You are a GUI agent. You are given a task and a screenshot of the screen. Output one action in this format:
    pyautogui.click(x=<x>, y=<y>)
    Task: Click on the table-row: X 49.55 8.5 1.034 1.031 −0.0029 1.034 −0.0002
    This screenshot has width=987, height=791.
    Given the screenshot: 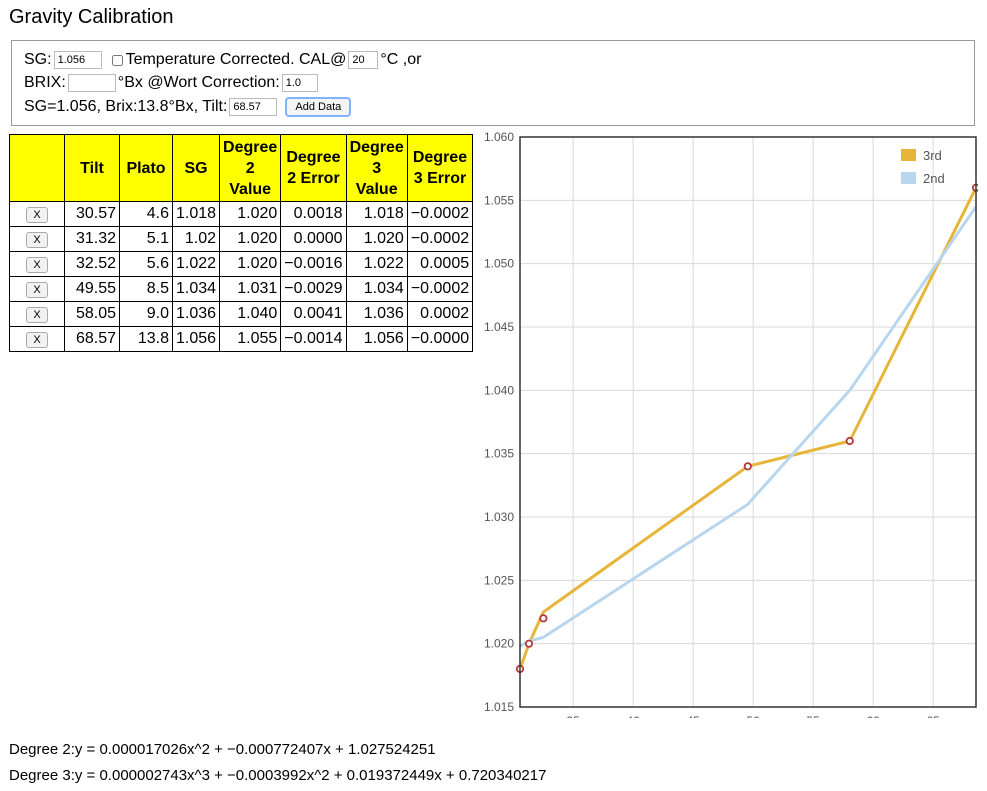 What is the action you would take?
    pyautogui.click(x=241, y=289)
    